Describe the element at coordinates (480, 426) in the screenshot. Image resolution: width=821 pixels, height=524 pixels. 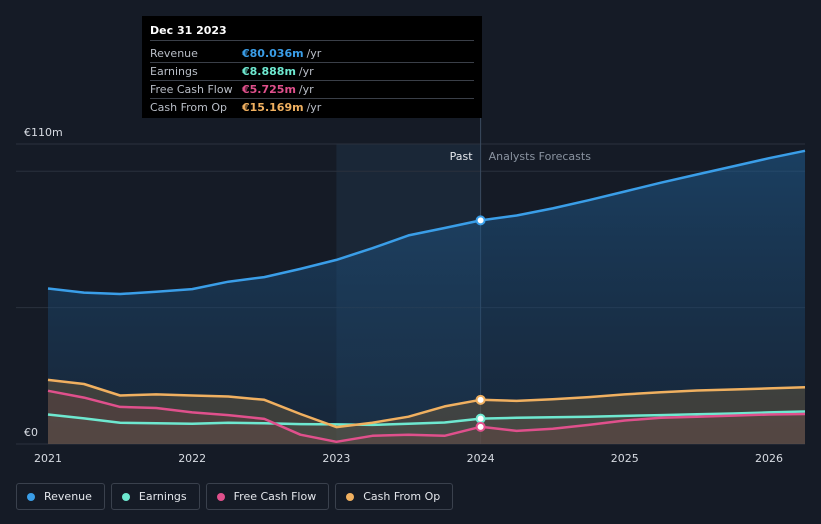
I see `data-point-free-cash-flow` at that location.